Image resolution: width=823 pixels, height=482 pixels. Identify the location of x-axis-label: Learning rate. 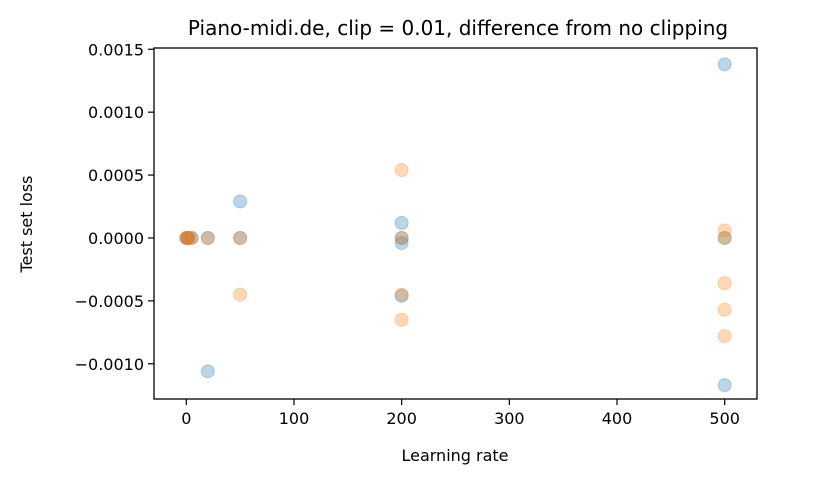
(454, 455).